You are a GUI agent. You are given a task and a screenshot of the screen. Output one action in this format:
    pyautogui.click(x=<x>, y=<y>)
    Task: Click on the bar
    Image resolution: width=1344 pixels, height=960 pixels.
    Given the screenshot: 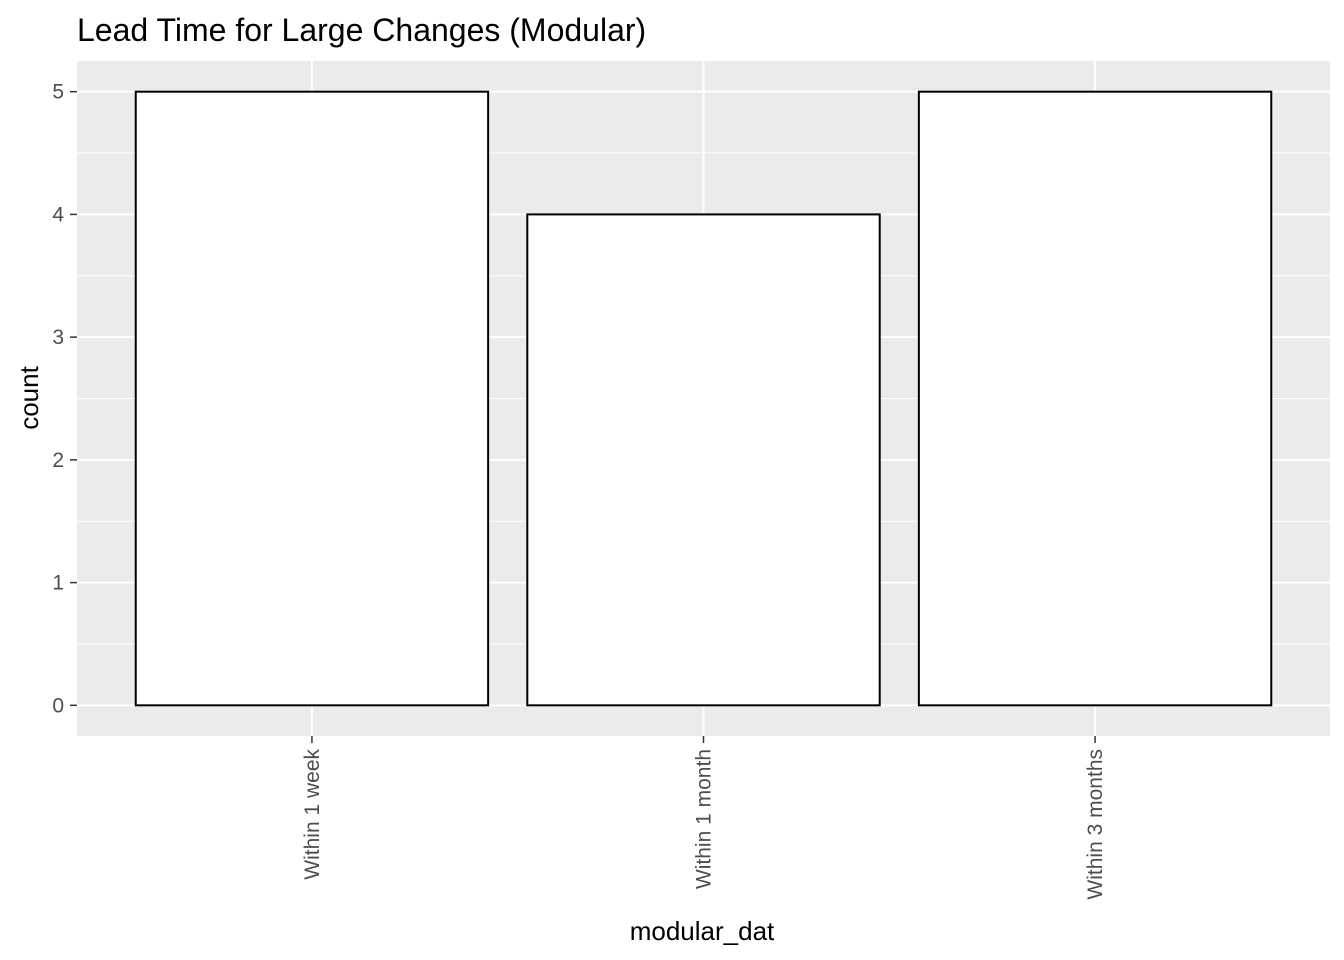 What is the action you would take?
    pyautogui.click(x=703, y=460)
    